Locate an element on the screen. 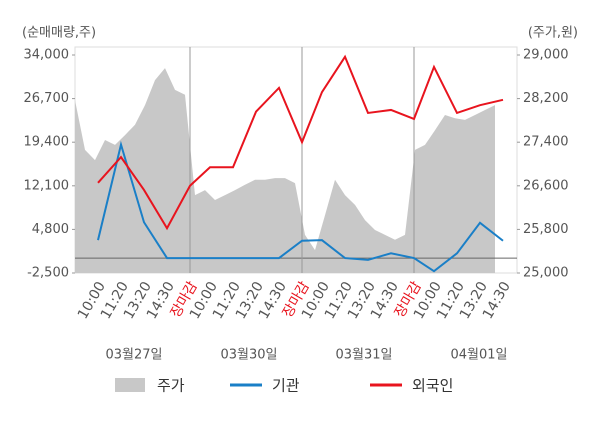 This screenshot has width=600, height=432. y-tick-label: 4,800 is located at coordinates (50, 229).